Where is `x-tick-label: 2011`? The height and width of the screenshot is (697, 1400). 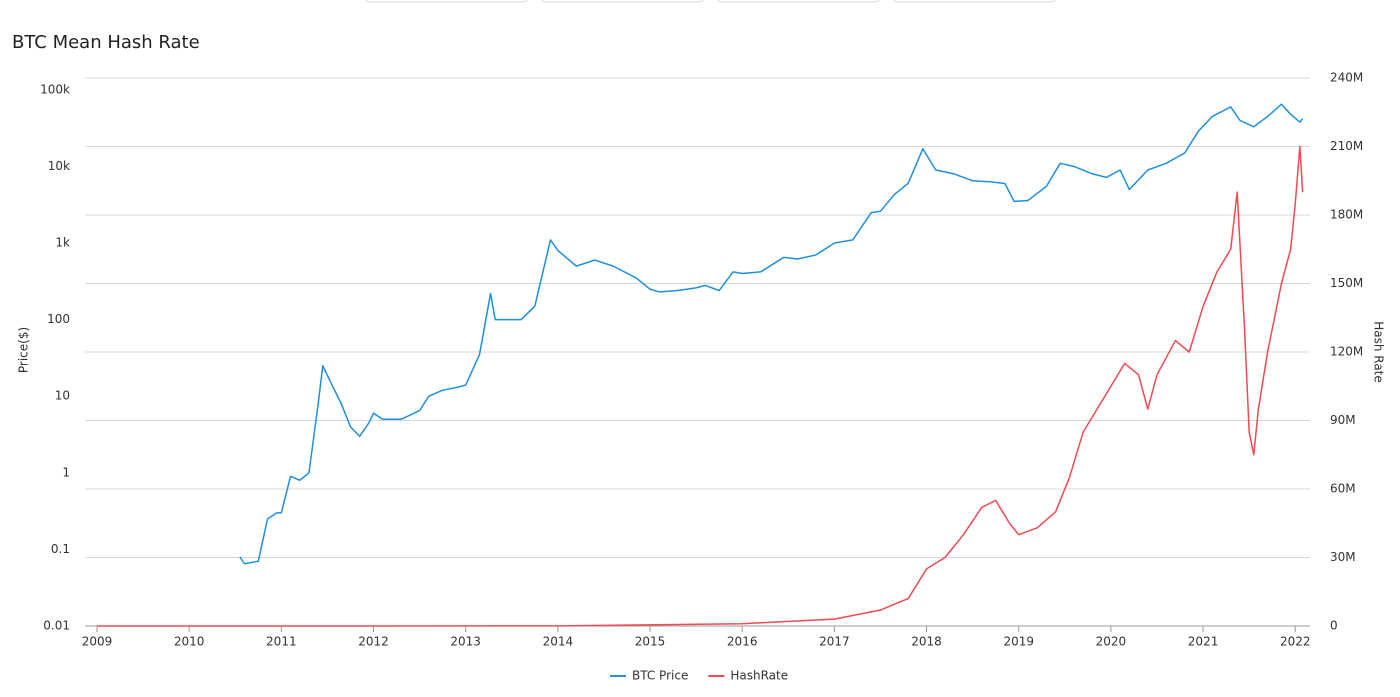 x-tick-label: 2011 is located at coordinates (281, 642).